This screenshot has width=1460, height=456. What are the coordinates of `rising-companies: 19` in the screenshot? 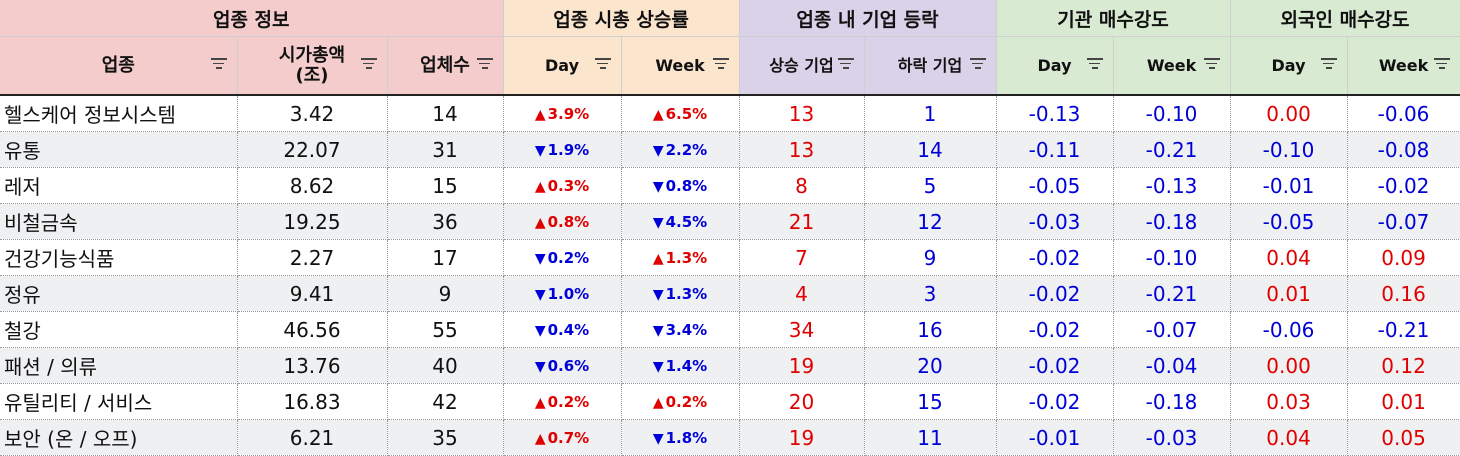 It's located at (802, 437).